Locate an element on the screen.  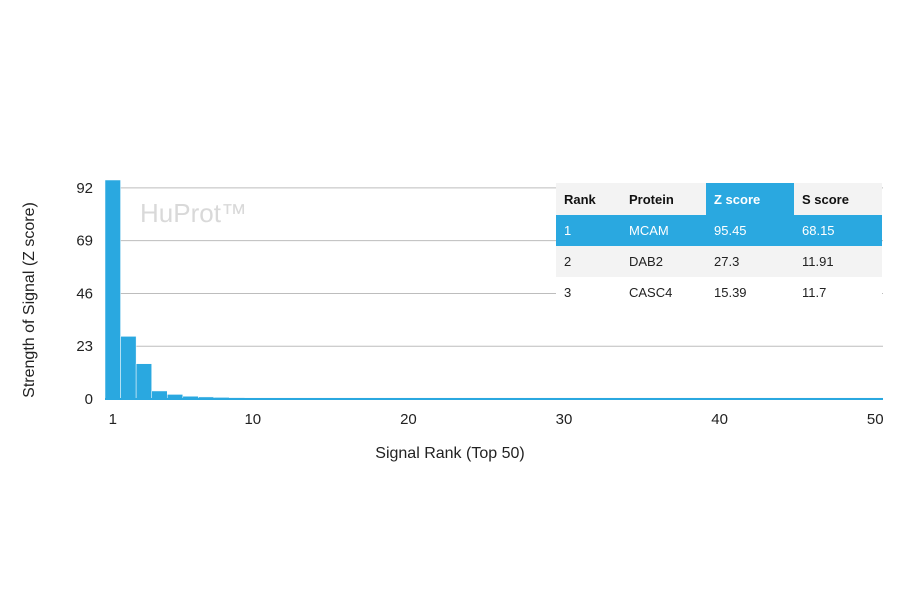
cell-s-score: 68.15 is located at coordinates (838, 230).